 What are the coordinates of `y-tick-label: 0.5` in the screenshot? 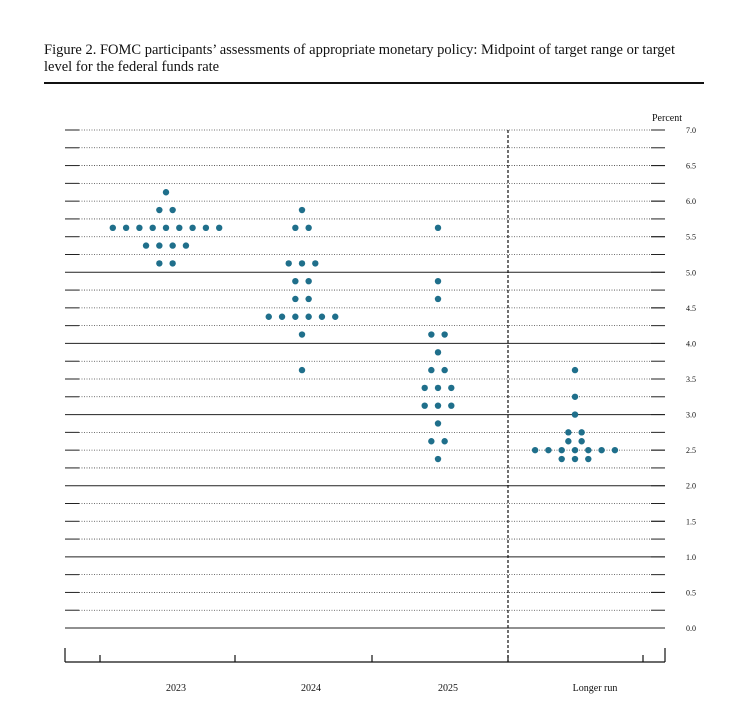 It's located at (691, 592).